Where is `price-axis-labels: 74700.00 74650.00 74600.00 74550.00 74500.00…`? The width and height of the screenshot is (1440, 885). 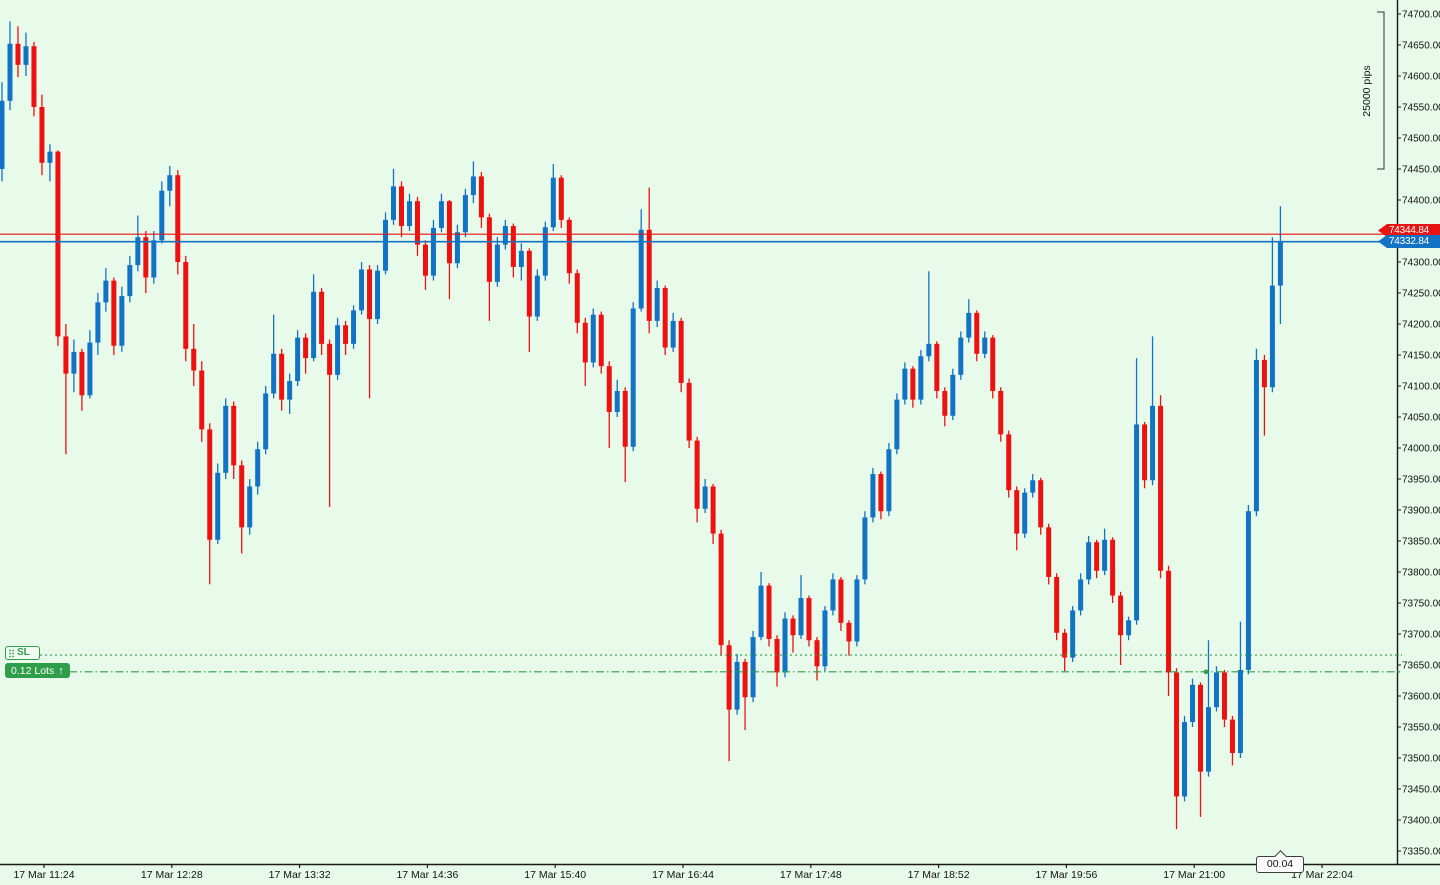
price-axis-labels: 74700.00 74650.00 74600.00 74550.00 74500.00… is located at coordinates (1418, 434).